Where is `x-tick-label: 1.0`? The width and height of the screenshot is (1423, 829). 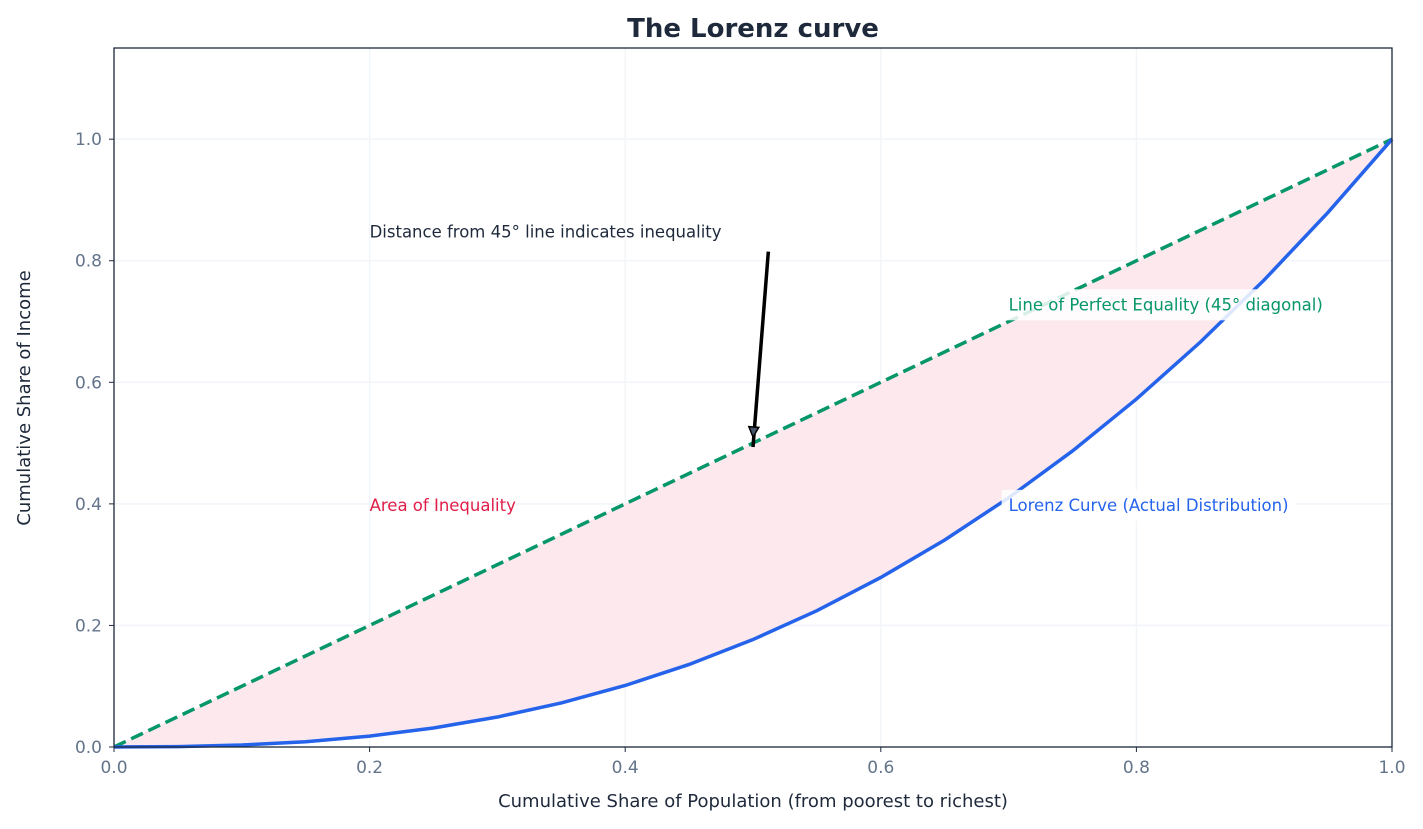
x-tick-label: 1.0 is located at coordinates (1391, 768).